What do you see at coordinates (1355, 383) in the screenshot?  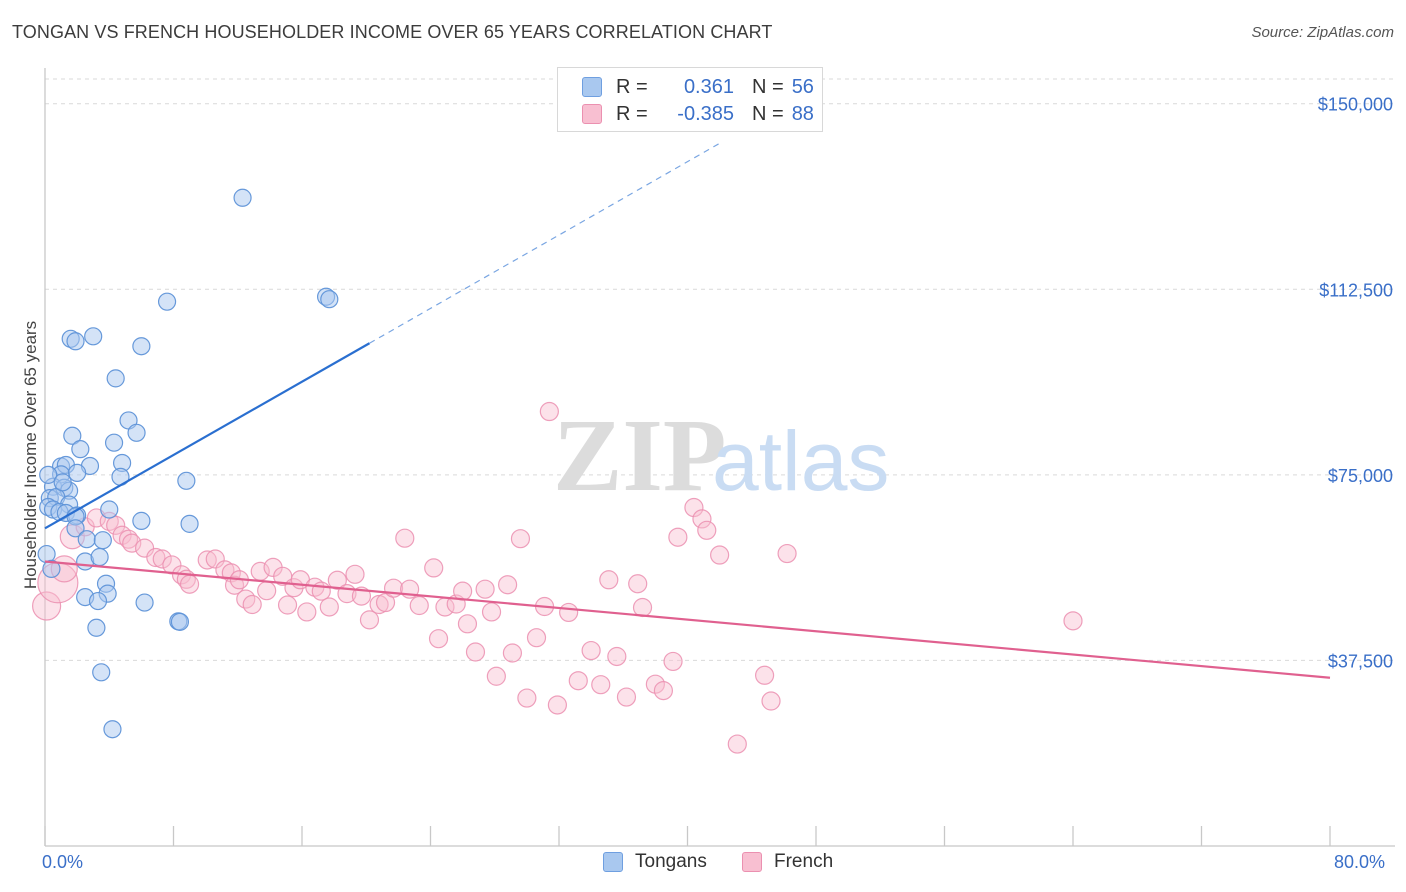 I see `y-tick-labels: $37,500 $75,000 $112,500 $150,000` at bounding box center [1355, 383].